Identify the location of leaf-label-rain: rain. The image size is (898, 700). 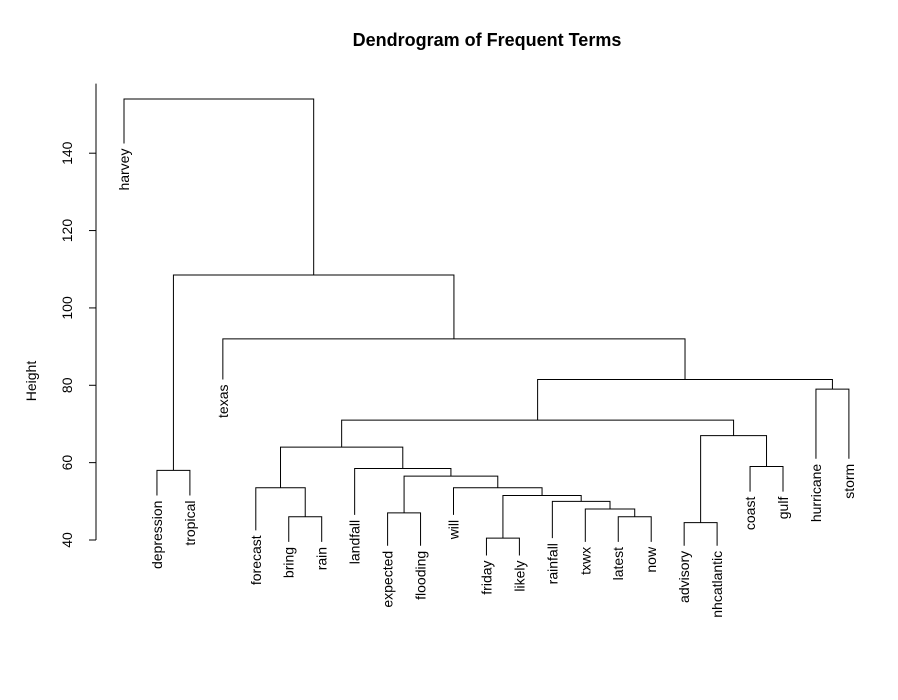
(322, 558).